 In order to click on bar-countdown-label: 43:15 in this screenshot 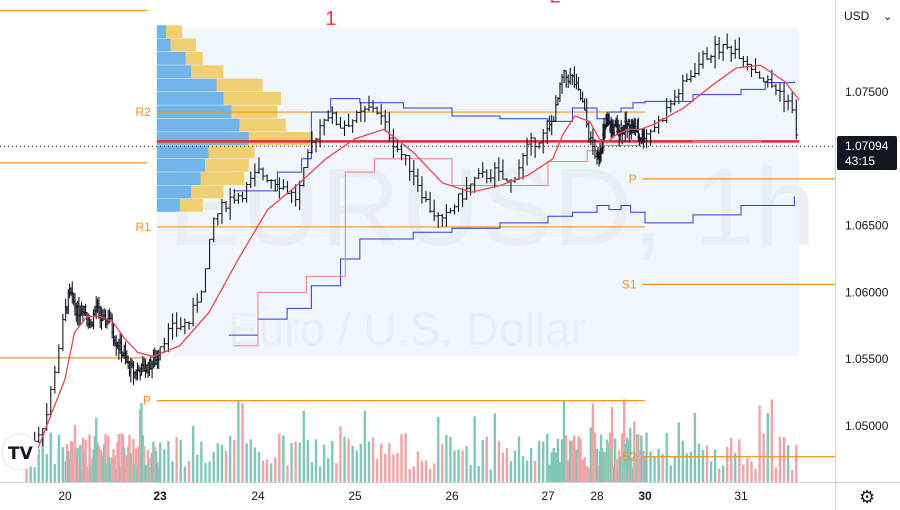, I will do `click(860, 161)`.